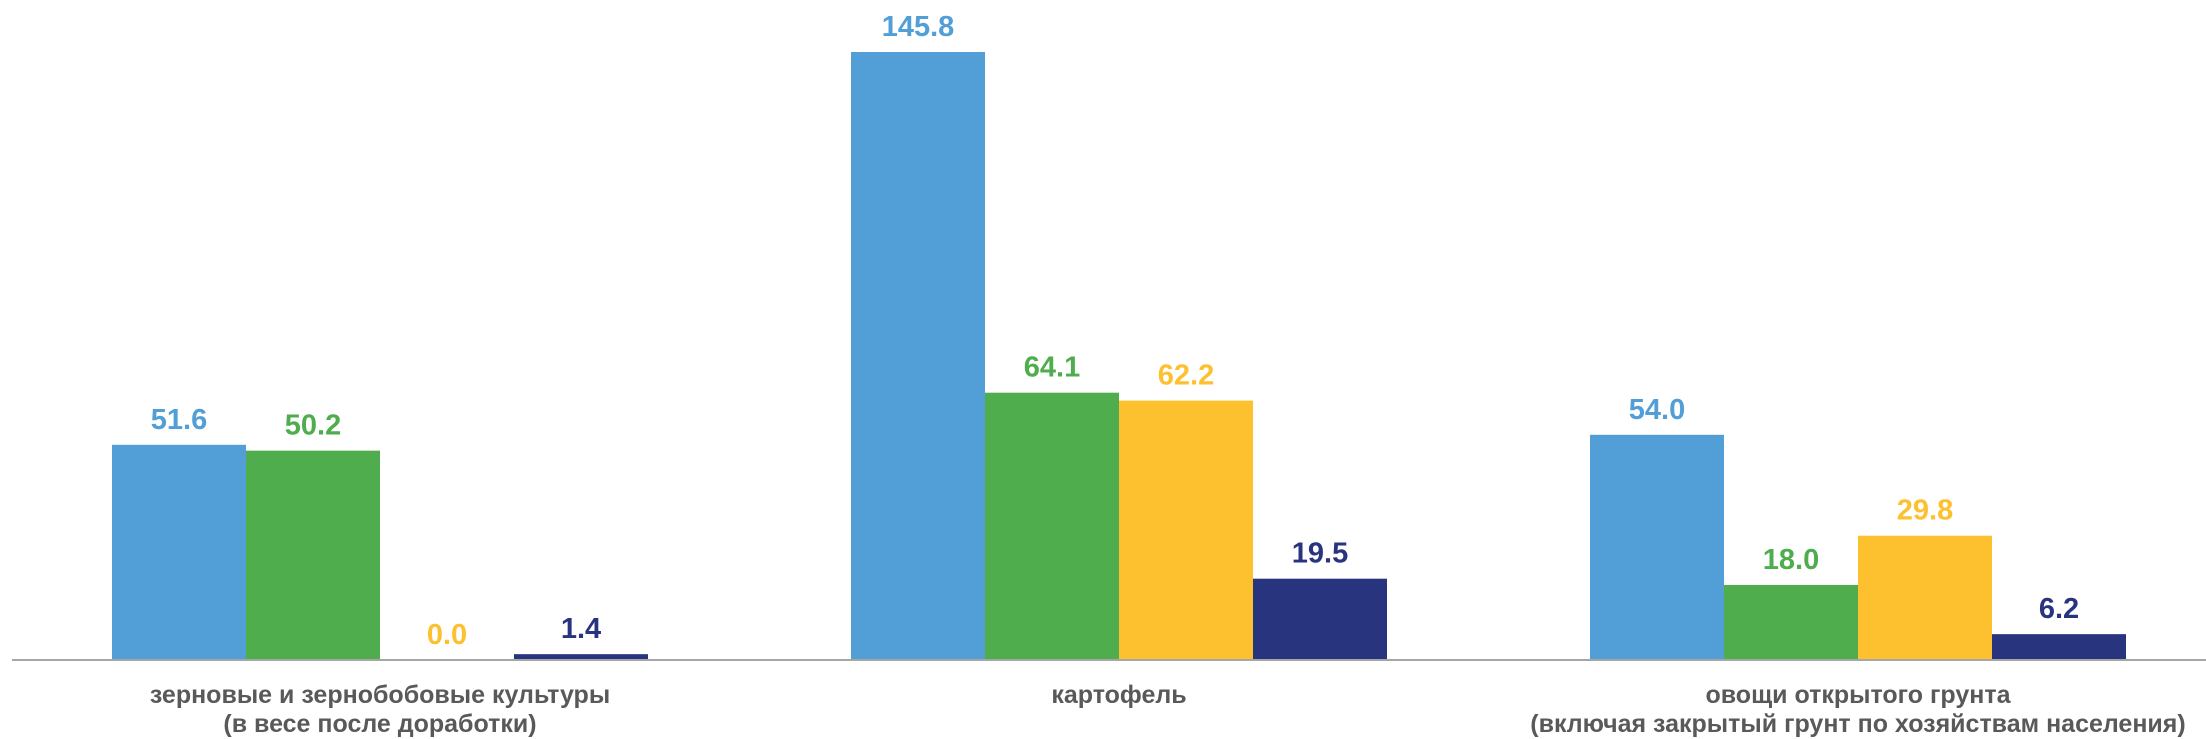 The image size is (2206, 739). Describe the element at coordinates (1925, 597) in the screenshot. I see `bar-s3-c3` at that location.